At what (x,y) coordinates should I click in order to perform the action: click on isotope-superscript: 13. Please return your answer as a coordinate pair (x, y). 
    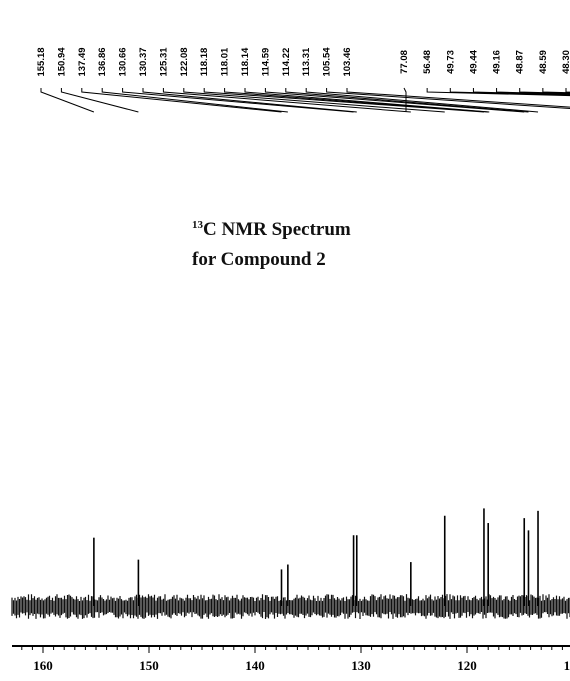
    Looking at the image, I should click on (197, 225).